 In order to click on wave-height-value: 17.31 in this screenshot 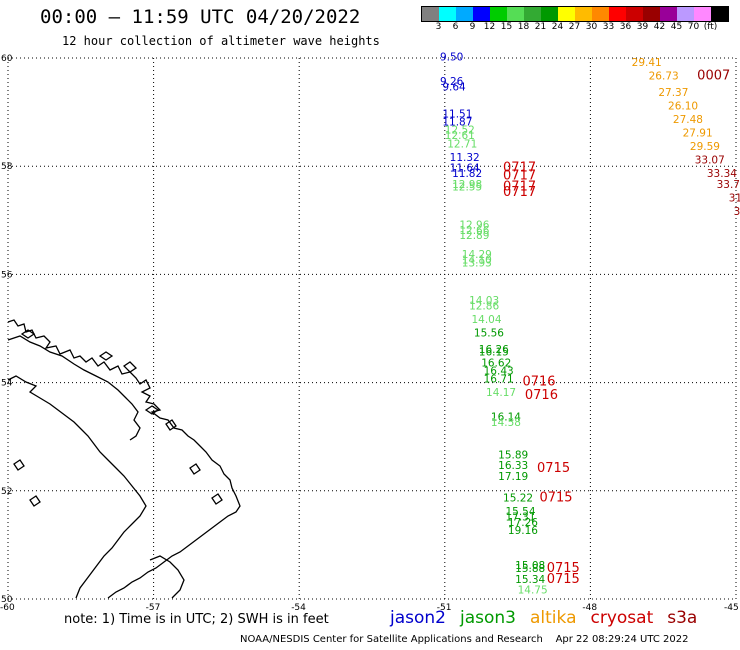, I will do `click(520, 518)`.